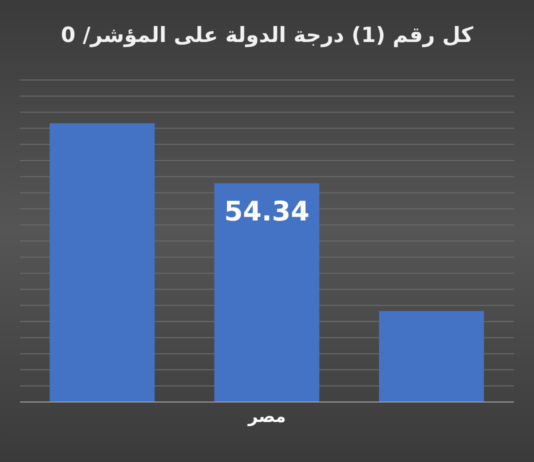 This screenshot has width=534, height=462. Describe the element at coordinates (266, 417) in the screenshot. I see `x-tick-label: مصر` at that location.